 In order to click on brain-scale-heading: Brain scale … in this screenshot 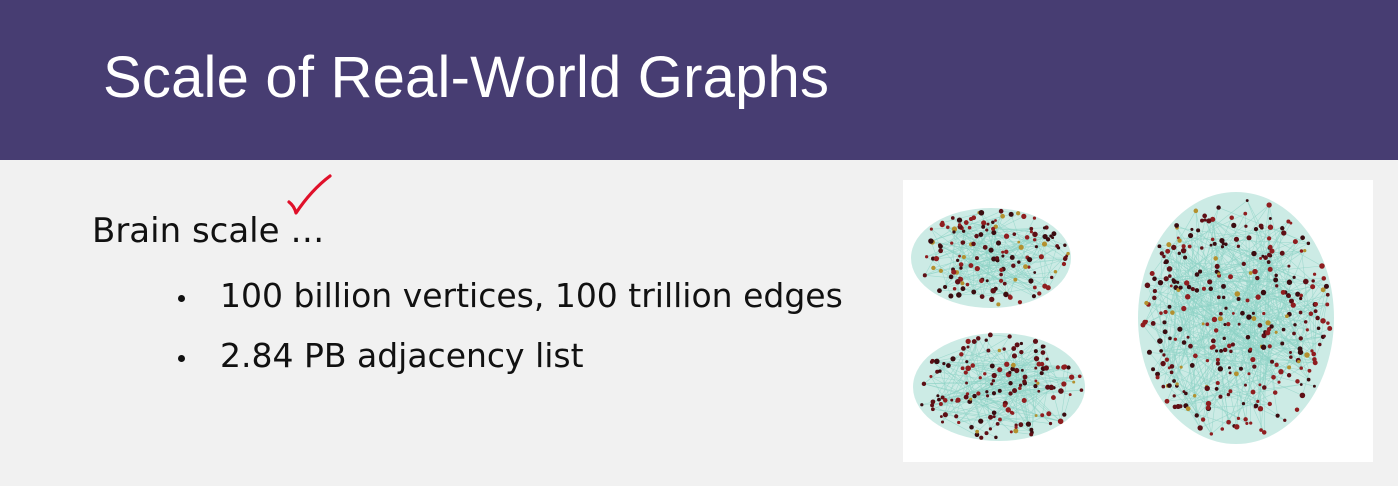, I will do `click(208, 231)`.